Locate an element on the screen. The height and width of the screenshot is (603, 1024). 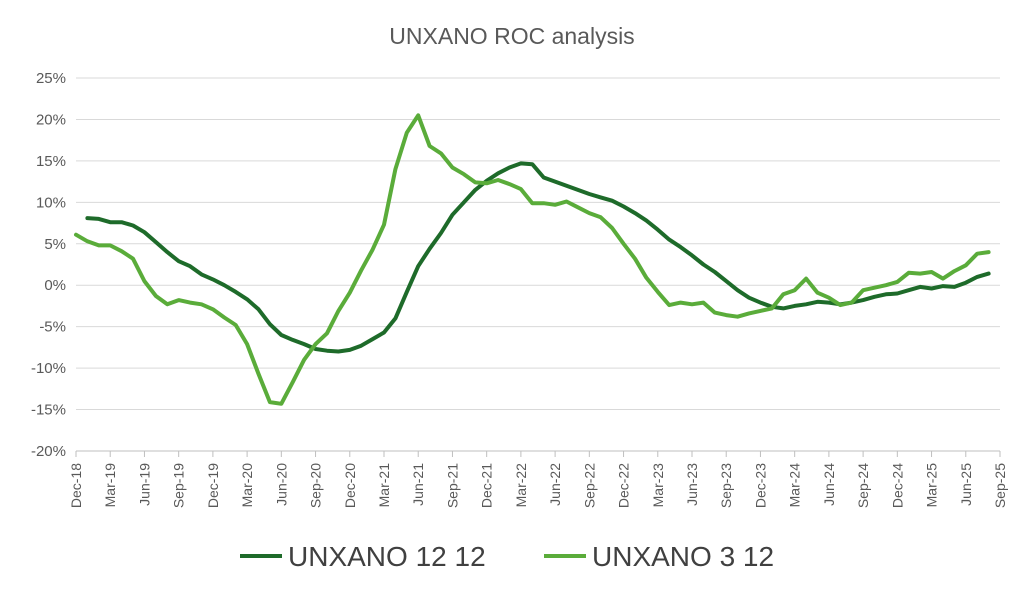
y-tick-label: 10% is located at coordinates (51, 202).